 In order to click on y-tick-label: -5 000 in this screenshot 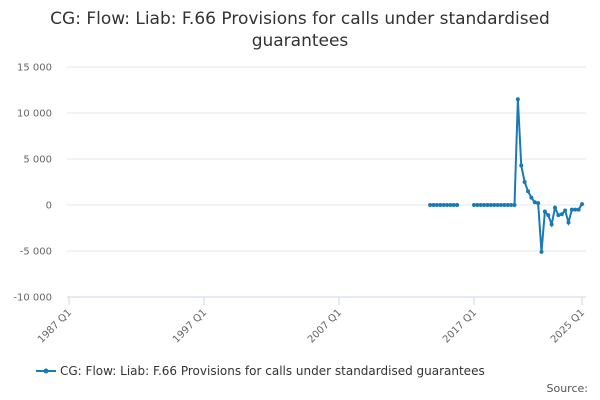, I will do `click(36, 252)`.